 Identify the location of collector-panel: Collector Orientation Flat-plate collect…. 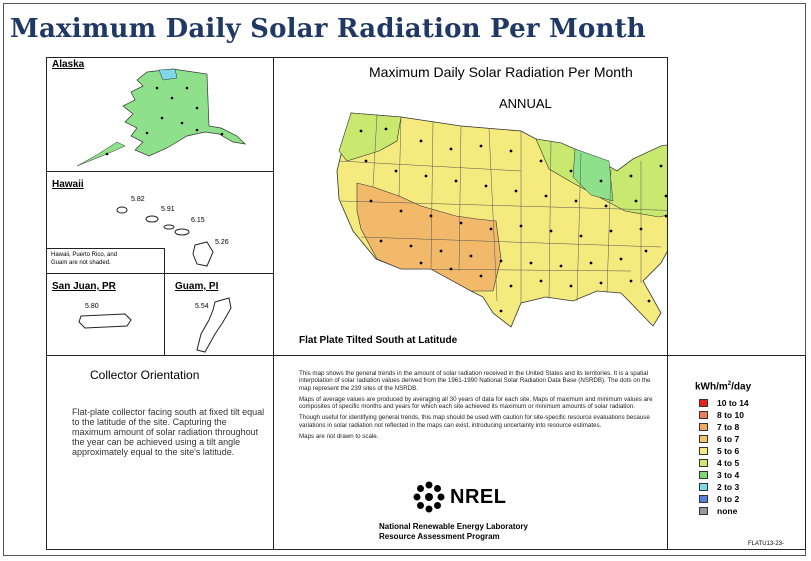
(160, 452).